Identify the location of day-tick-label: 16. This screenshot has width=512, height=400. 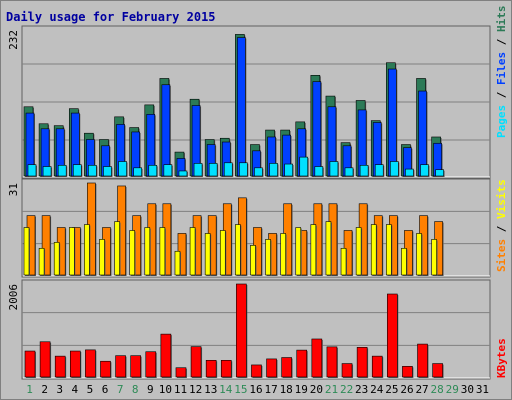
(255, 389).